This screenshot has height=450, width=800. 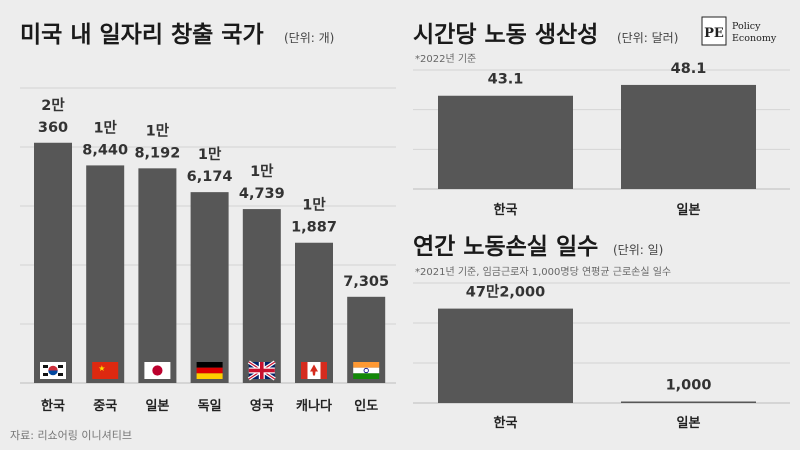 What do you see at coordinates (105, 406) in the screenshot?
I see `x-tick-label: 중국` at bounding box center [105, 406].